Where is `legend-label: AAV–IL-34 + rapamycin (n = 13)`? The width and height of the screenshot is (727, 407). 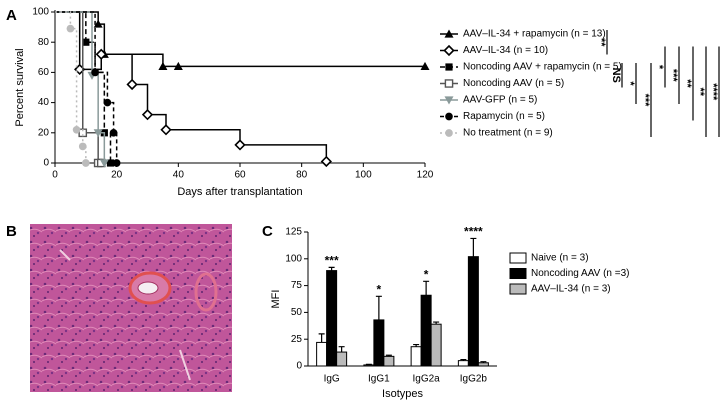
legend-label: AAV–IL-34 + rapamycin (n = 13) is located at coordinates (534, 34).